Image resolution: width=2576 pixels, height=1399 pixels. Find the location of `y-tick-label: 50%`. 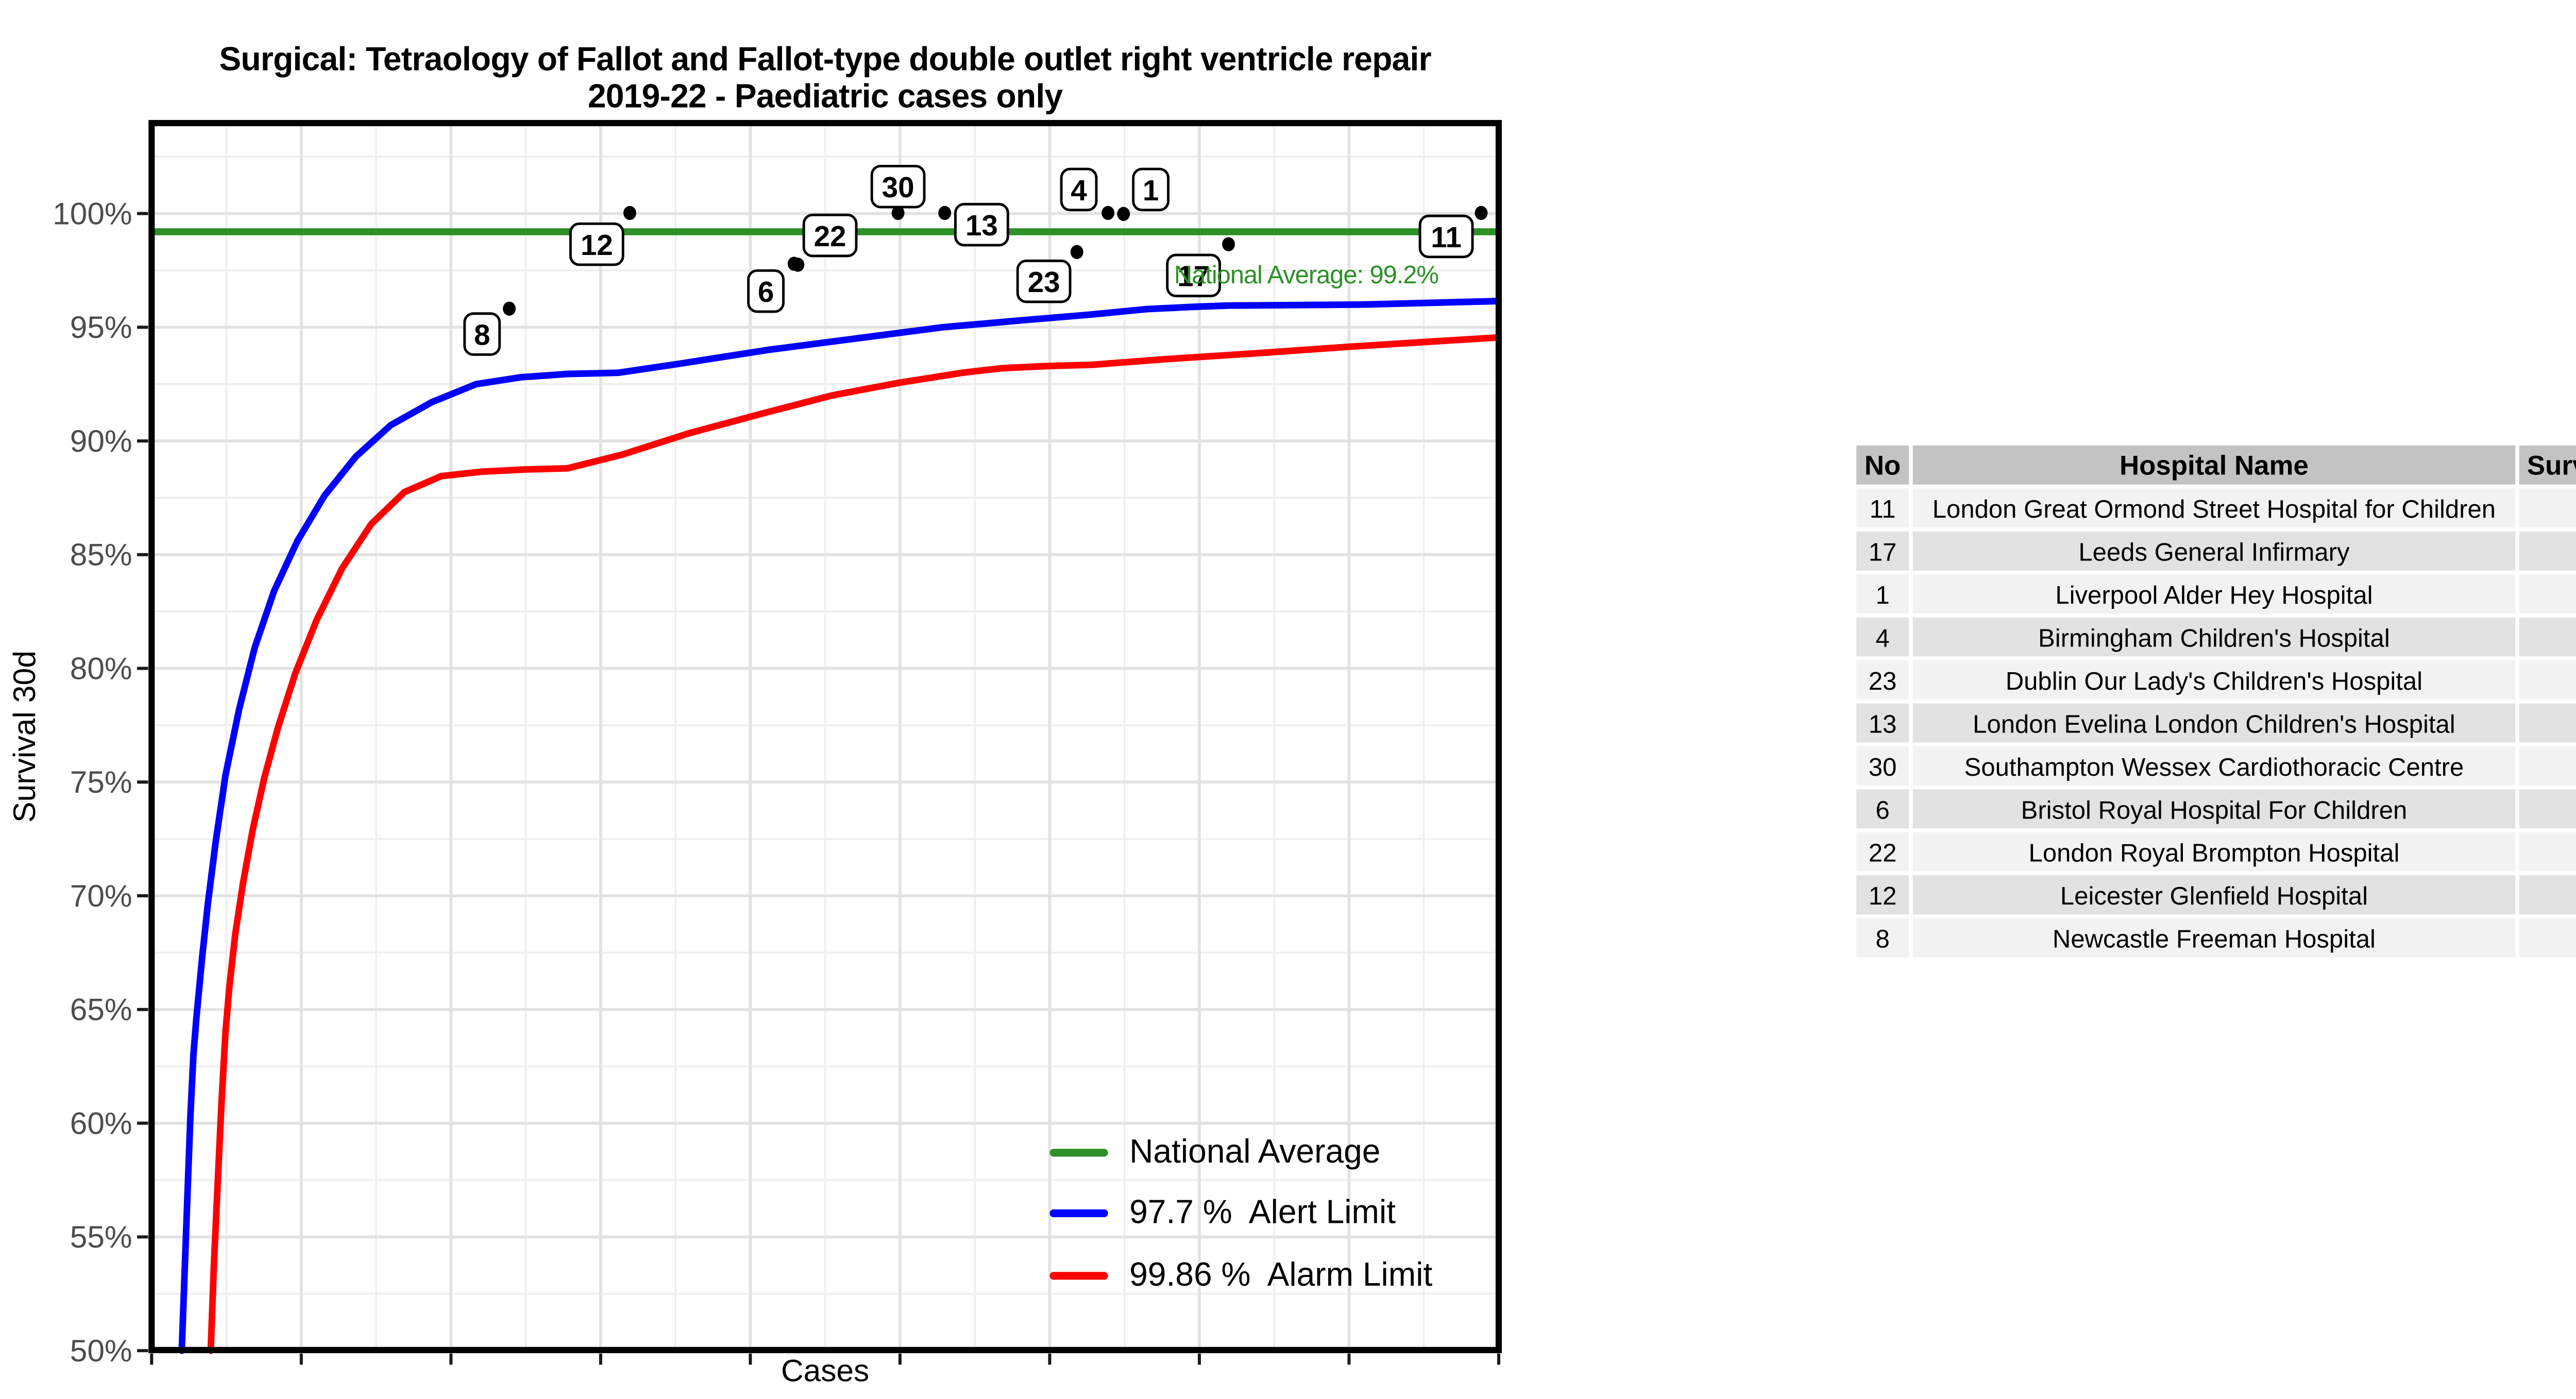

y-tick-label: 50% is located at coordinates (101, 1350).